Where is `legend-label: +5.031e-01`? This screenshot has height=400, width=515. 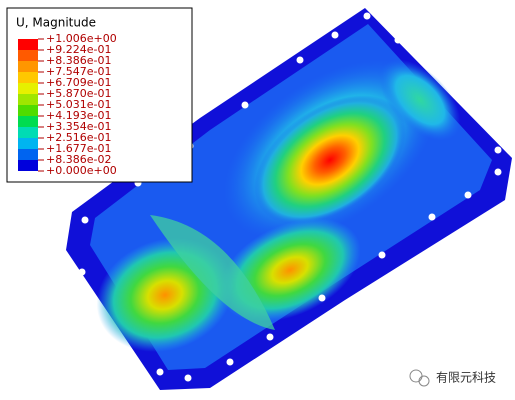 legend-label: +5.031e-01 is located at coordinates (78, 104).